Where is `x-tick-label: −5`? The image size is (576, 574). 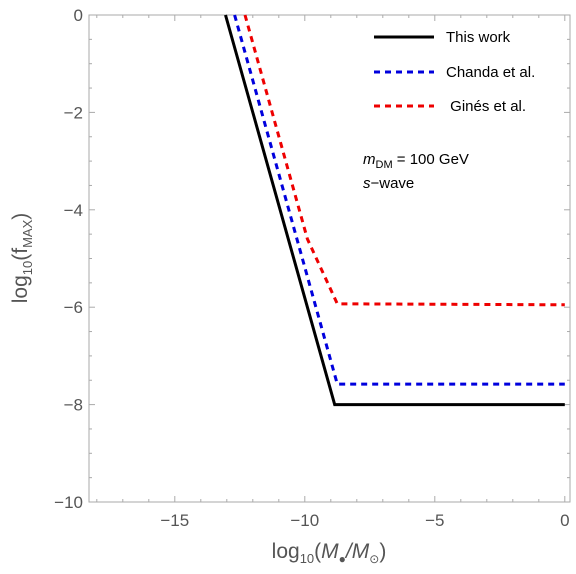
x-tick-label: −5 is located at coordinates (434, 520).